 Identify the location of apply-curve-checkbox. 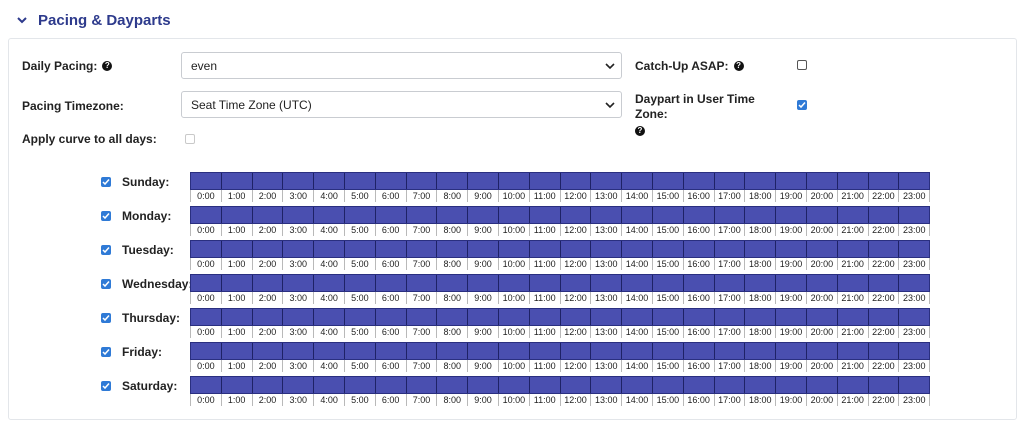
(190, 139).